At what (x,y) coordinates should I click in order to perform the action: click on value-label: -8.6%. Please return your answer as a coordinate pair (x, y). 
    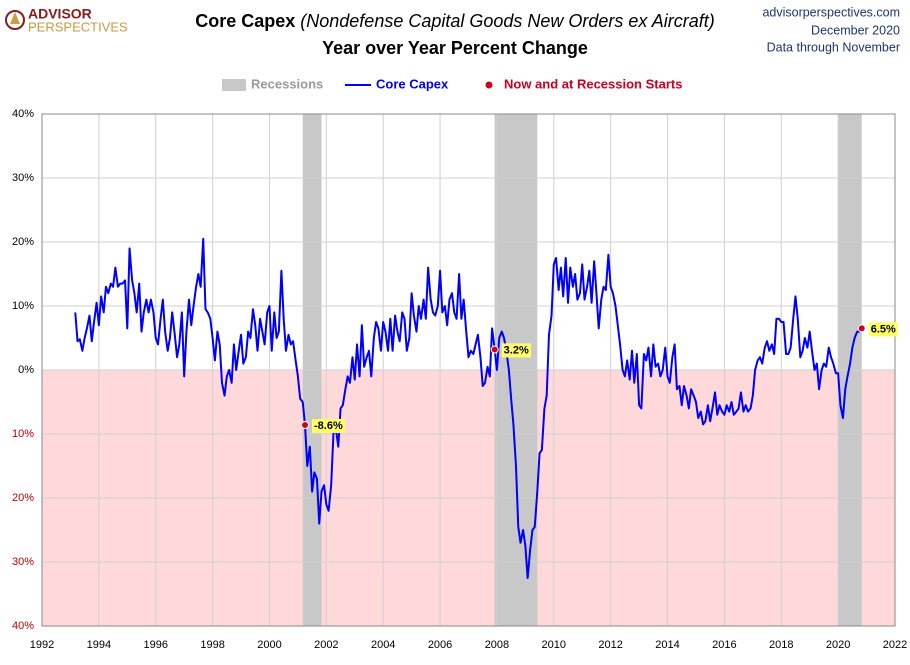
    Looking at the image, I should click on (328, 426).